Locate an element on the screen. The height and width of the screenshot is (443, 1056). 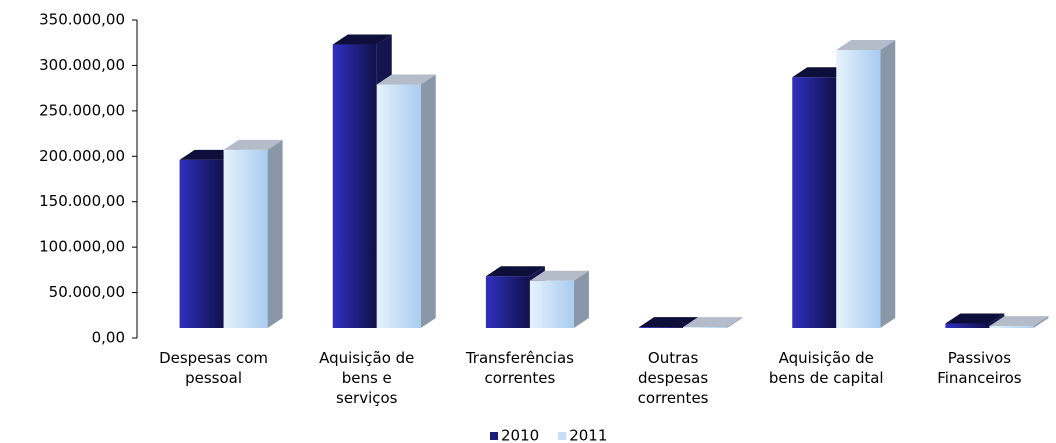
y-tick-label: 0,00 is located at coordinates (108, 338).